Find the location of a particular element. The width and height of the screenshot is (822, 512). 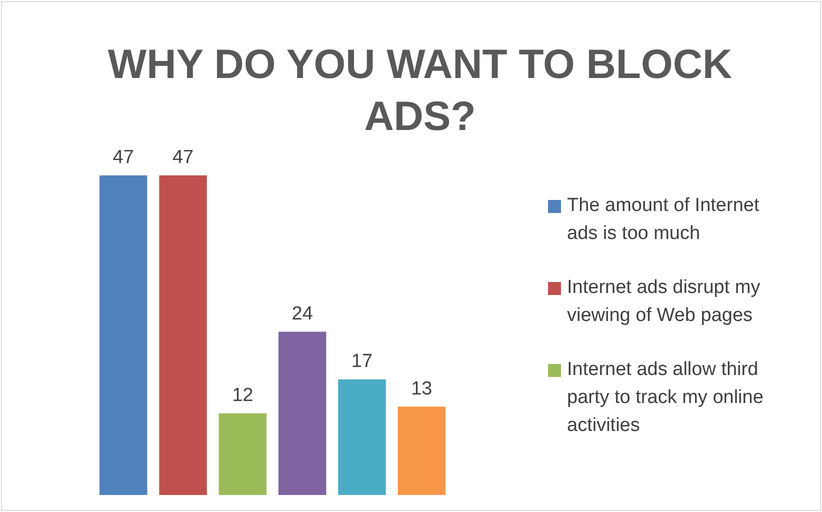

data-label: 13 is located at coordinates (421, 389).